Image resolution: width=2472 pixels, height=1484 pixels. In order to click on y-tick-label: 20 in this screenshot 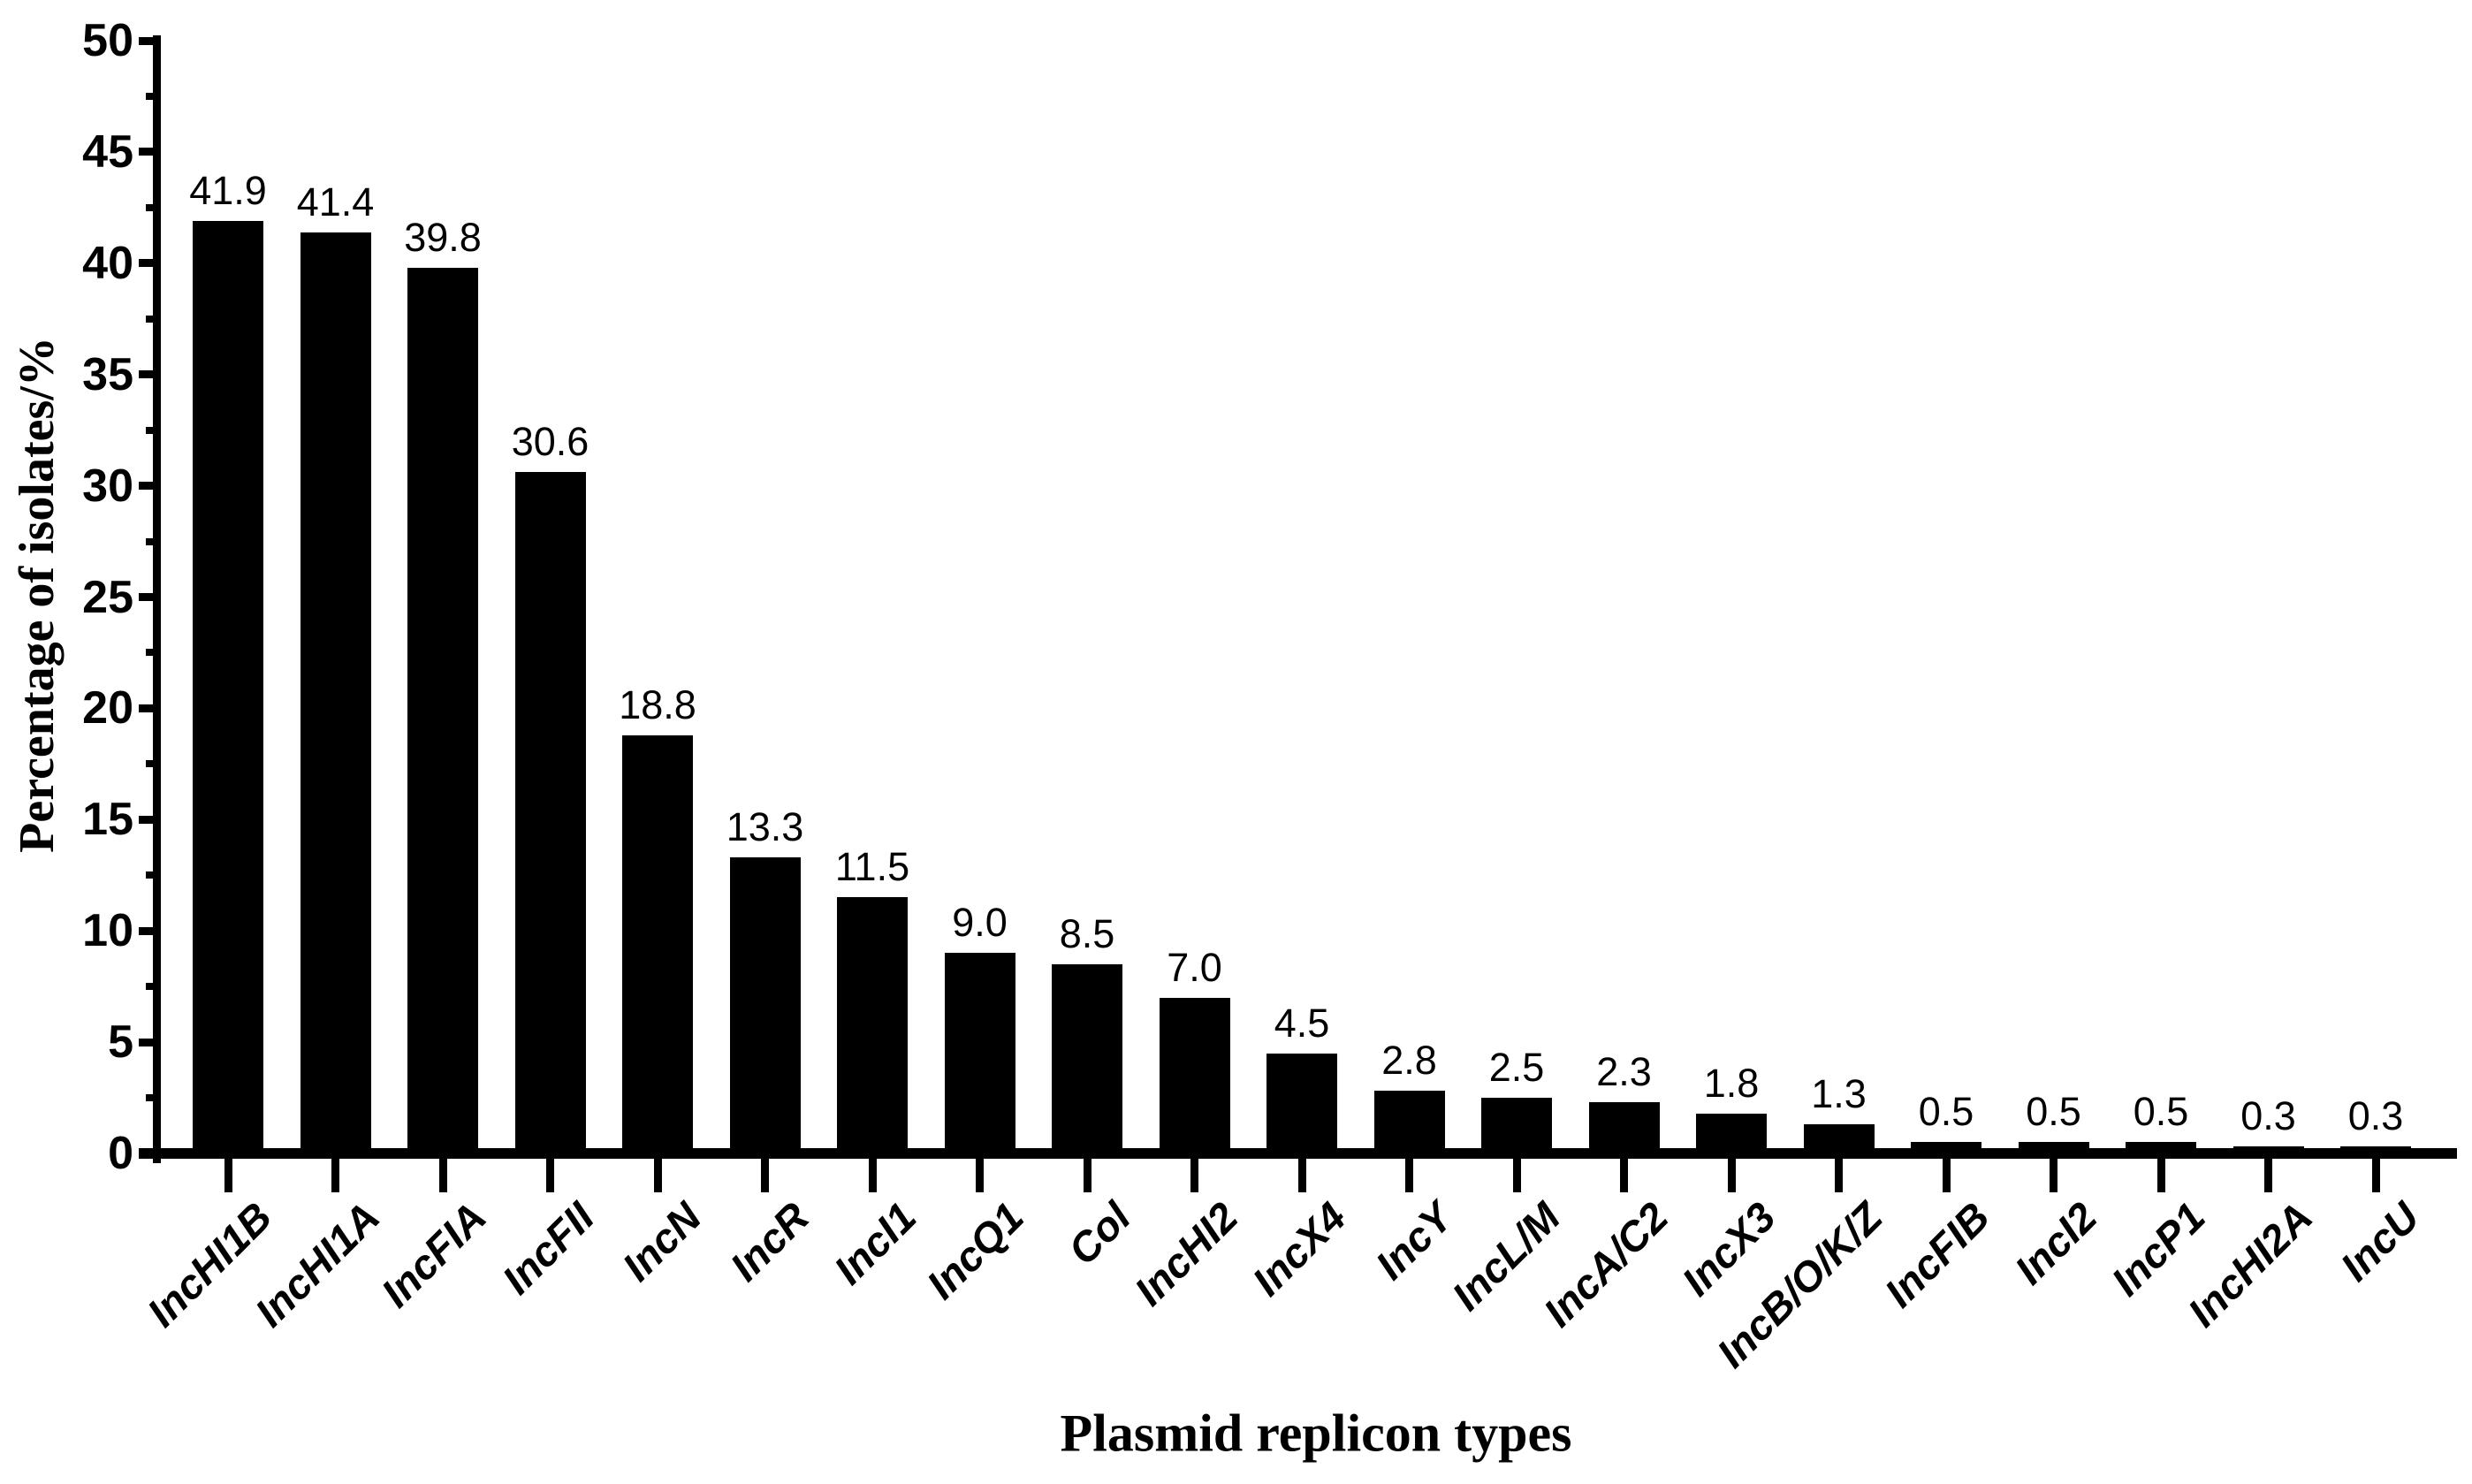, I will do `click(107, 708)`.